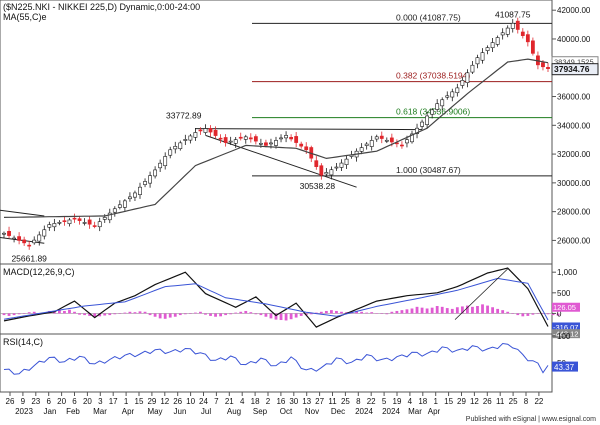 This screenshot has height=425, width=600. Describe the element at coordinates (29, 258) in the screenshot. I see `price-annotation: 25661.89` at that location.